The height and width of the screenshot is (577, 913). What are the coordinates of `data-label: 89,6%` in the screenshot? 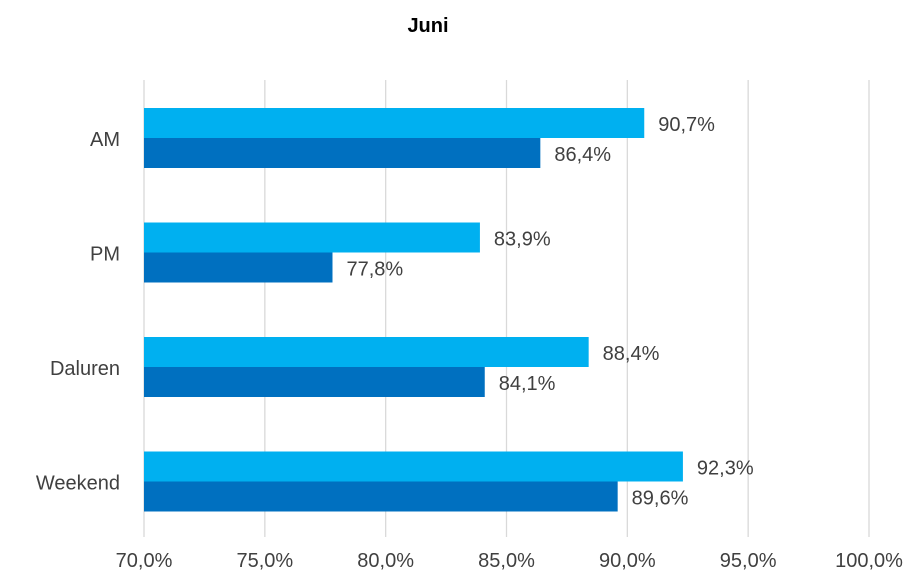 It's located at (660, 499).